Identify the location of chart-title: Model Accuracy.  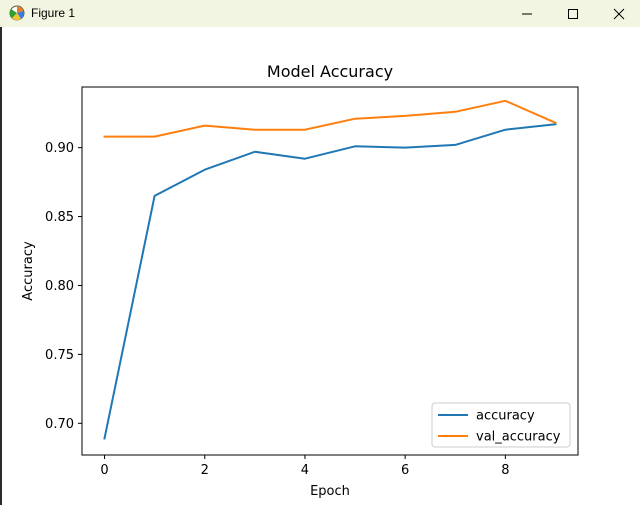
(330, 71).